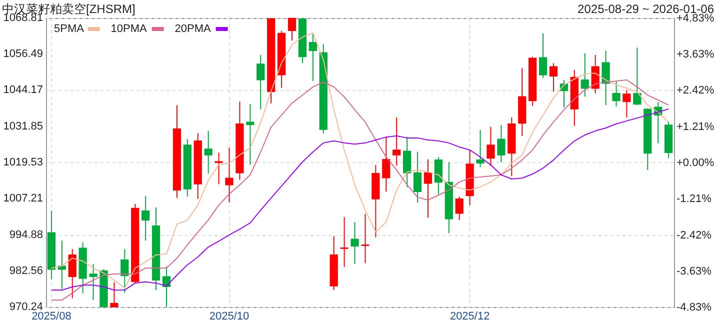  Describe the element at coordinates (52, 315) in the screenshot. I see `x-tick-label: 2025/08` at that location.